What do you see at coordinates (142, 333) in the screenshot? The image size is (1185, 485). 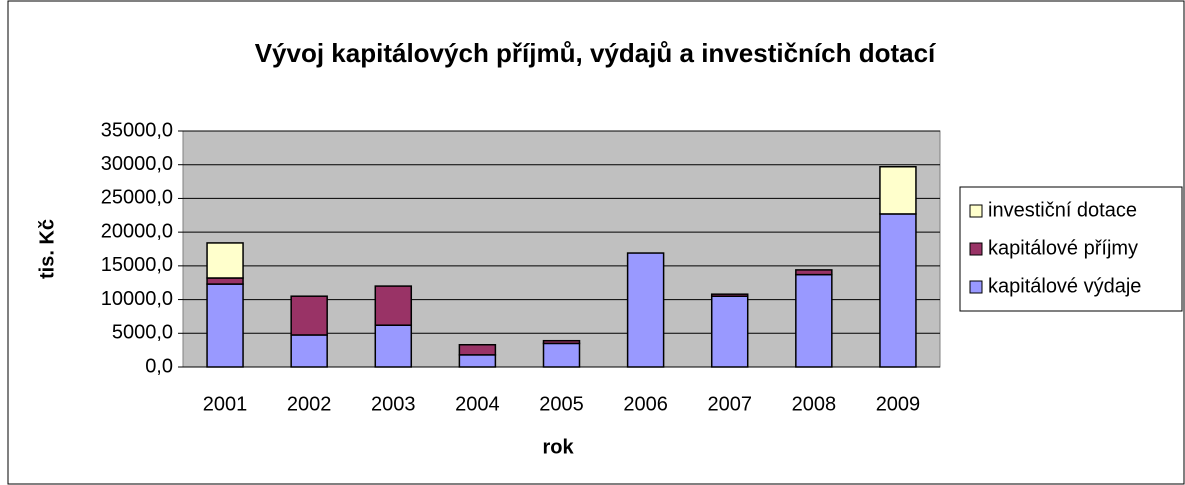 I see `y-tick-label: 5000,0` at bounding box center [142, 333].